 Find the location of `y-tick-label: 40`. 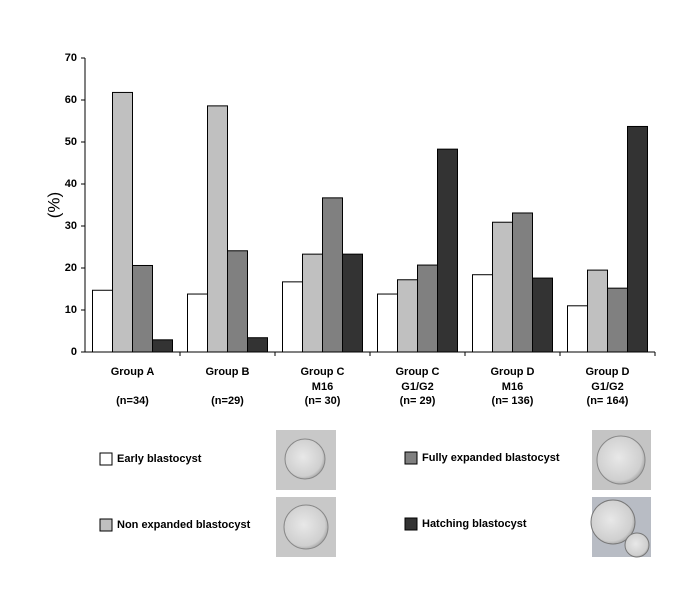

y-tick-label: 40 is located at coordinates (71, 184).